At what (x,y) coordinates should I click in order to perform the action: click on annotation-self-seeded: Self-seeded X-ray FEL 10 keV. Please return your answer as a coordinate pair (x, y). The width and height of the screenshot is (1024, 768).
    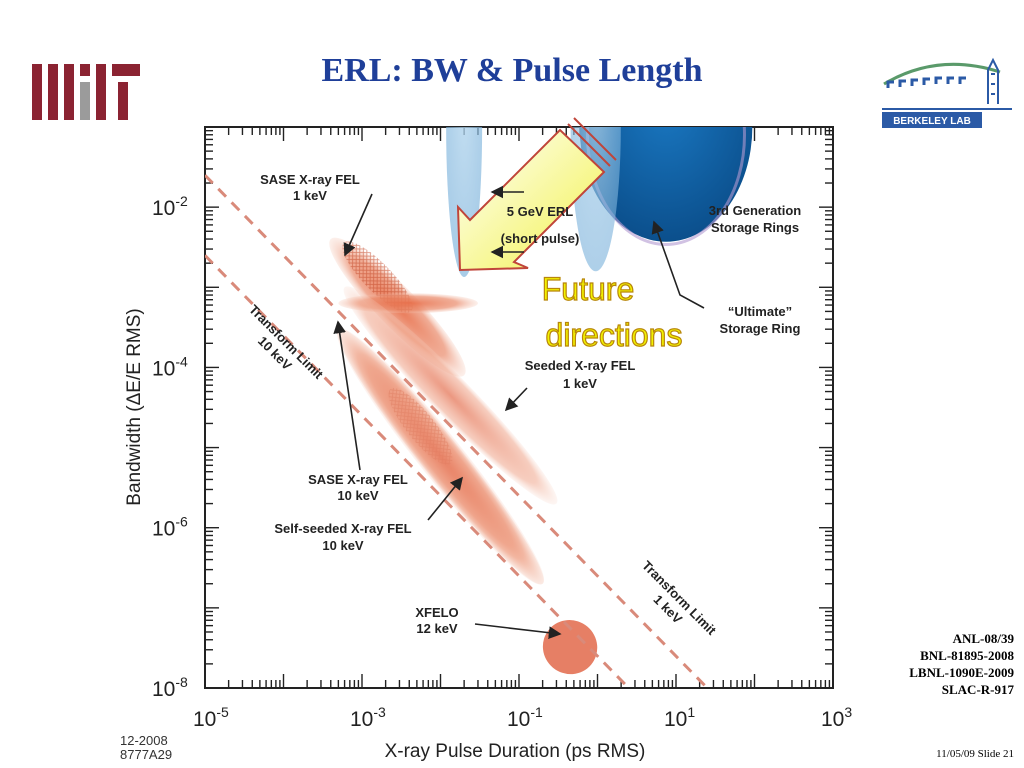
    Looking at the image, I should click on (342, 537).